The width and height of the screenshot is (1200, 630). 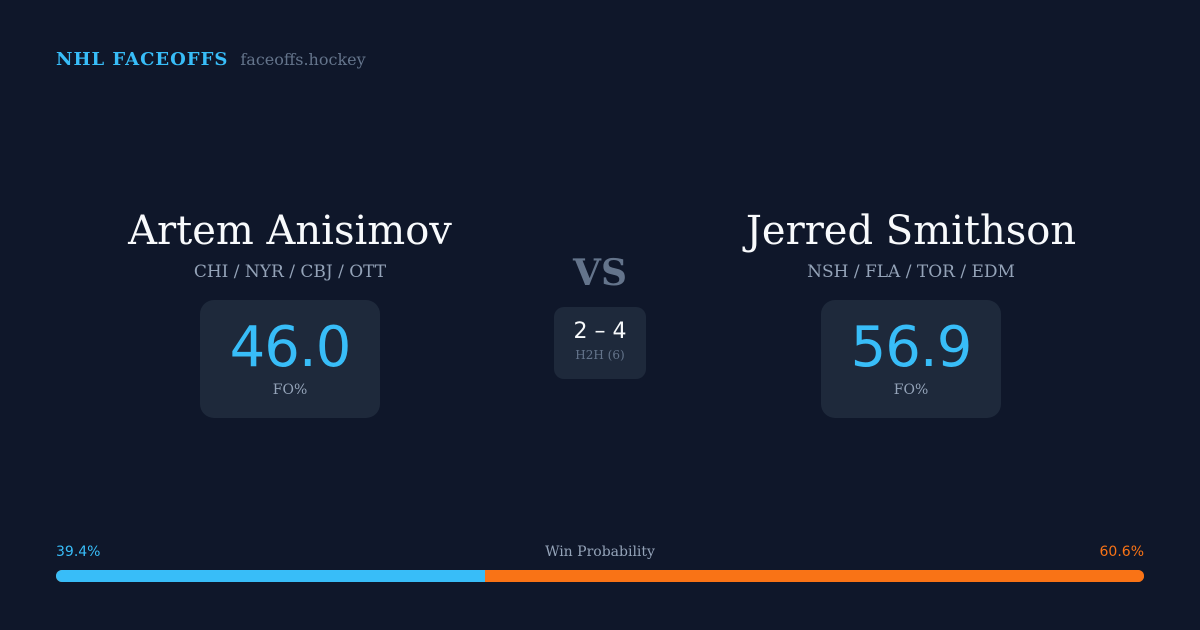 What do you see at coordinates (600, 273) in the screenshot?
I see `vs-label: VS` at bounding box center [600, 273].